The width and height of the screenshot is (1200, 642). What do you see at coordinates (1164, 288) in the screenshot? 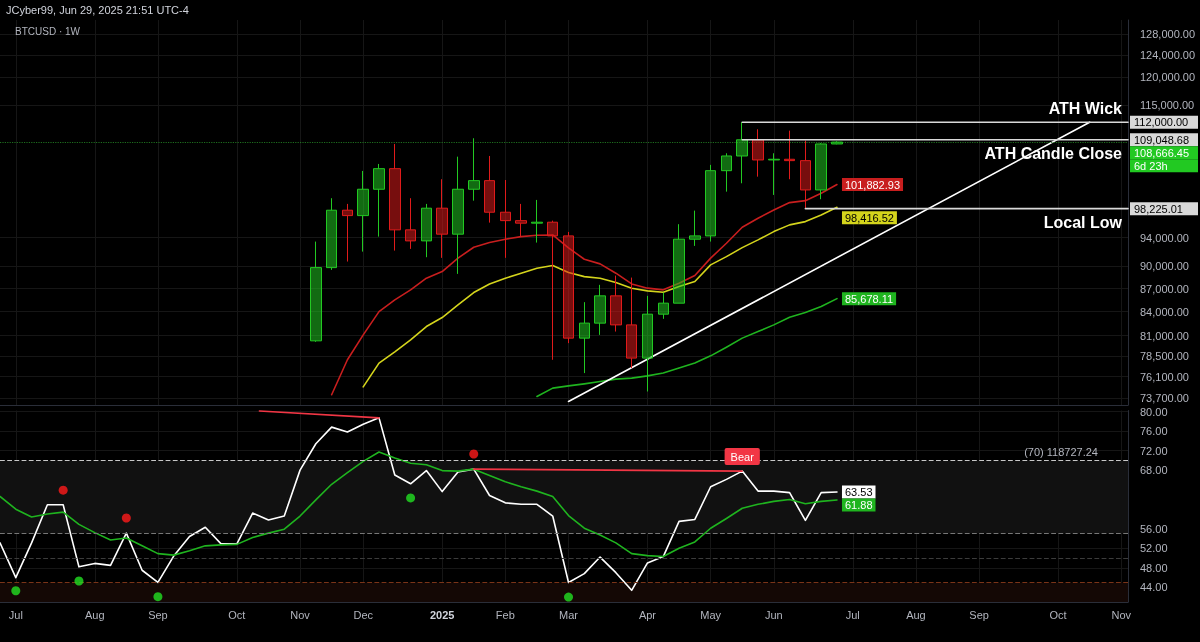
I see `y-tick-label: 87,000.00` at bounding box center [1164, 288].